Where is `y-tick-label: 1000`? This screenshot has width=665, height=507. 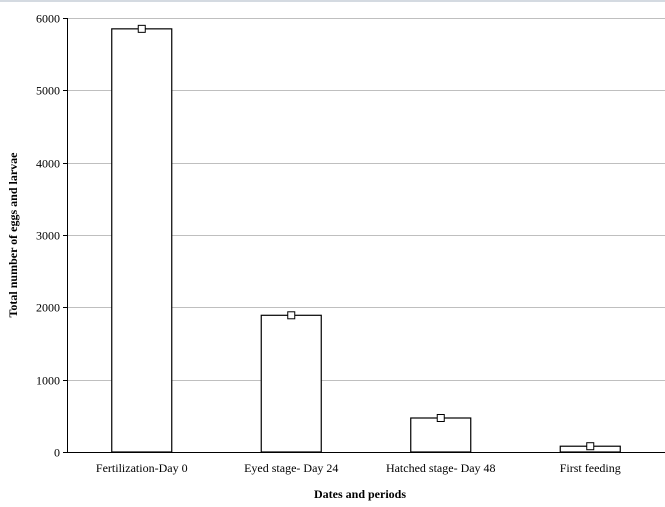 y-tick-label: 1000 is located at coordinates (48, 381).